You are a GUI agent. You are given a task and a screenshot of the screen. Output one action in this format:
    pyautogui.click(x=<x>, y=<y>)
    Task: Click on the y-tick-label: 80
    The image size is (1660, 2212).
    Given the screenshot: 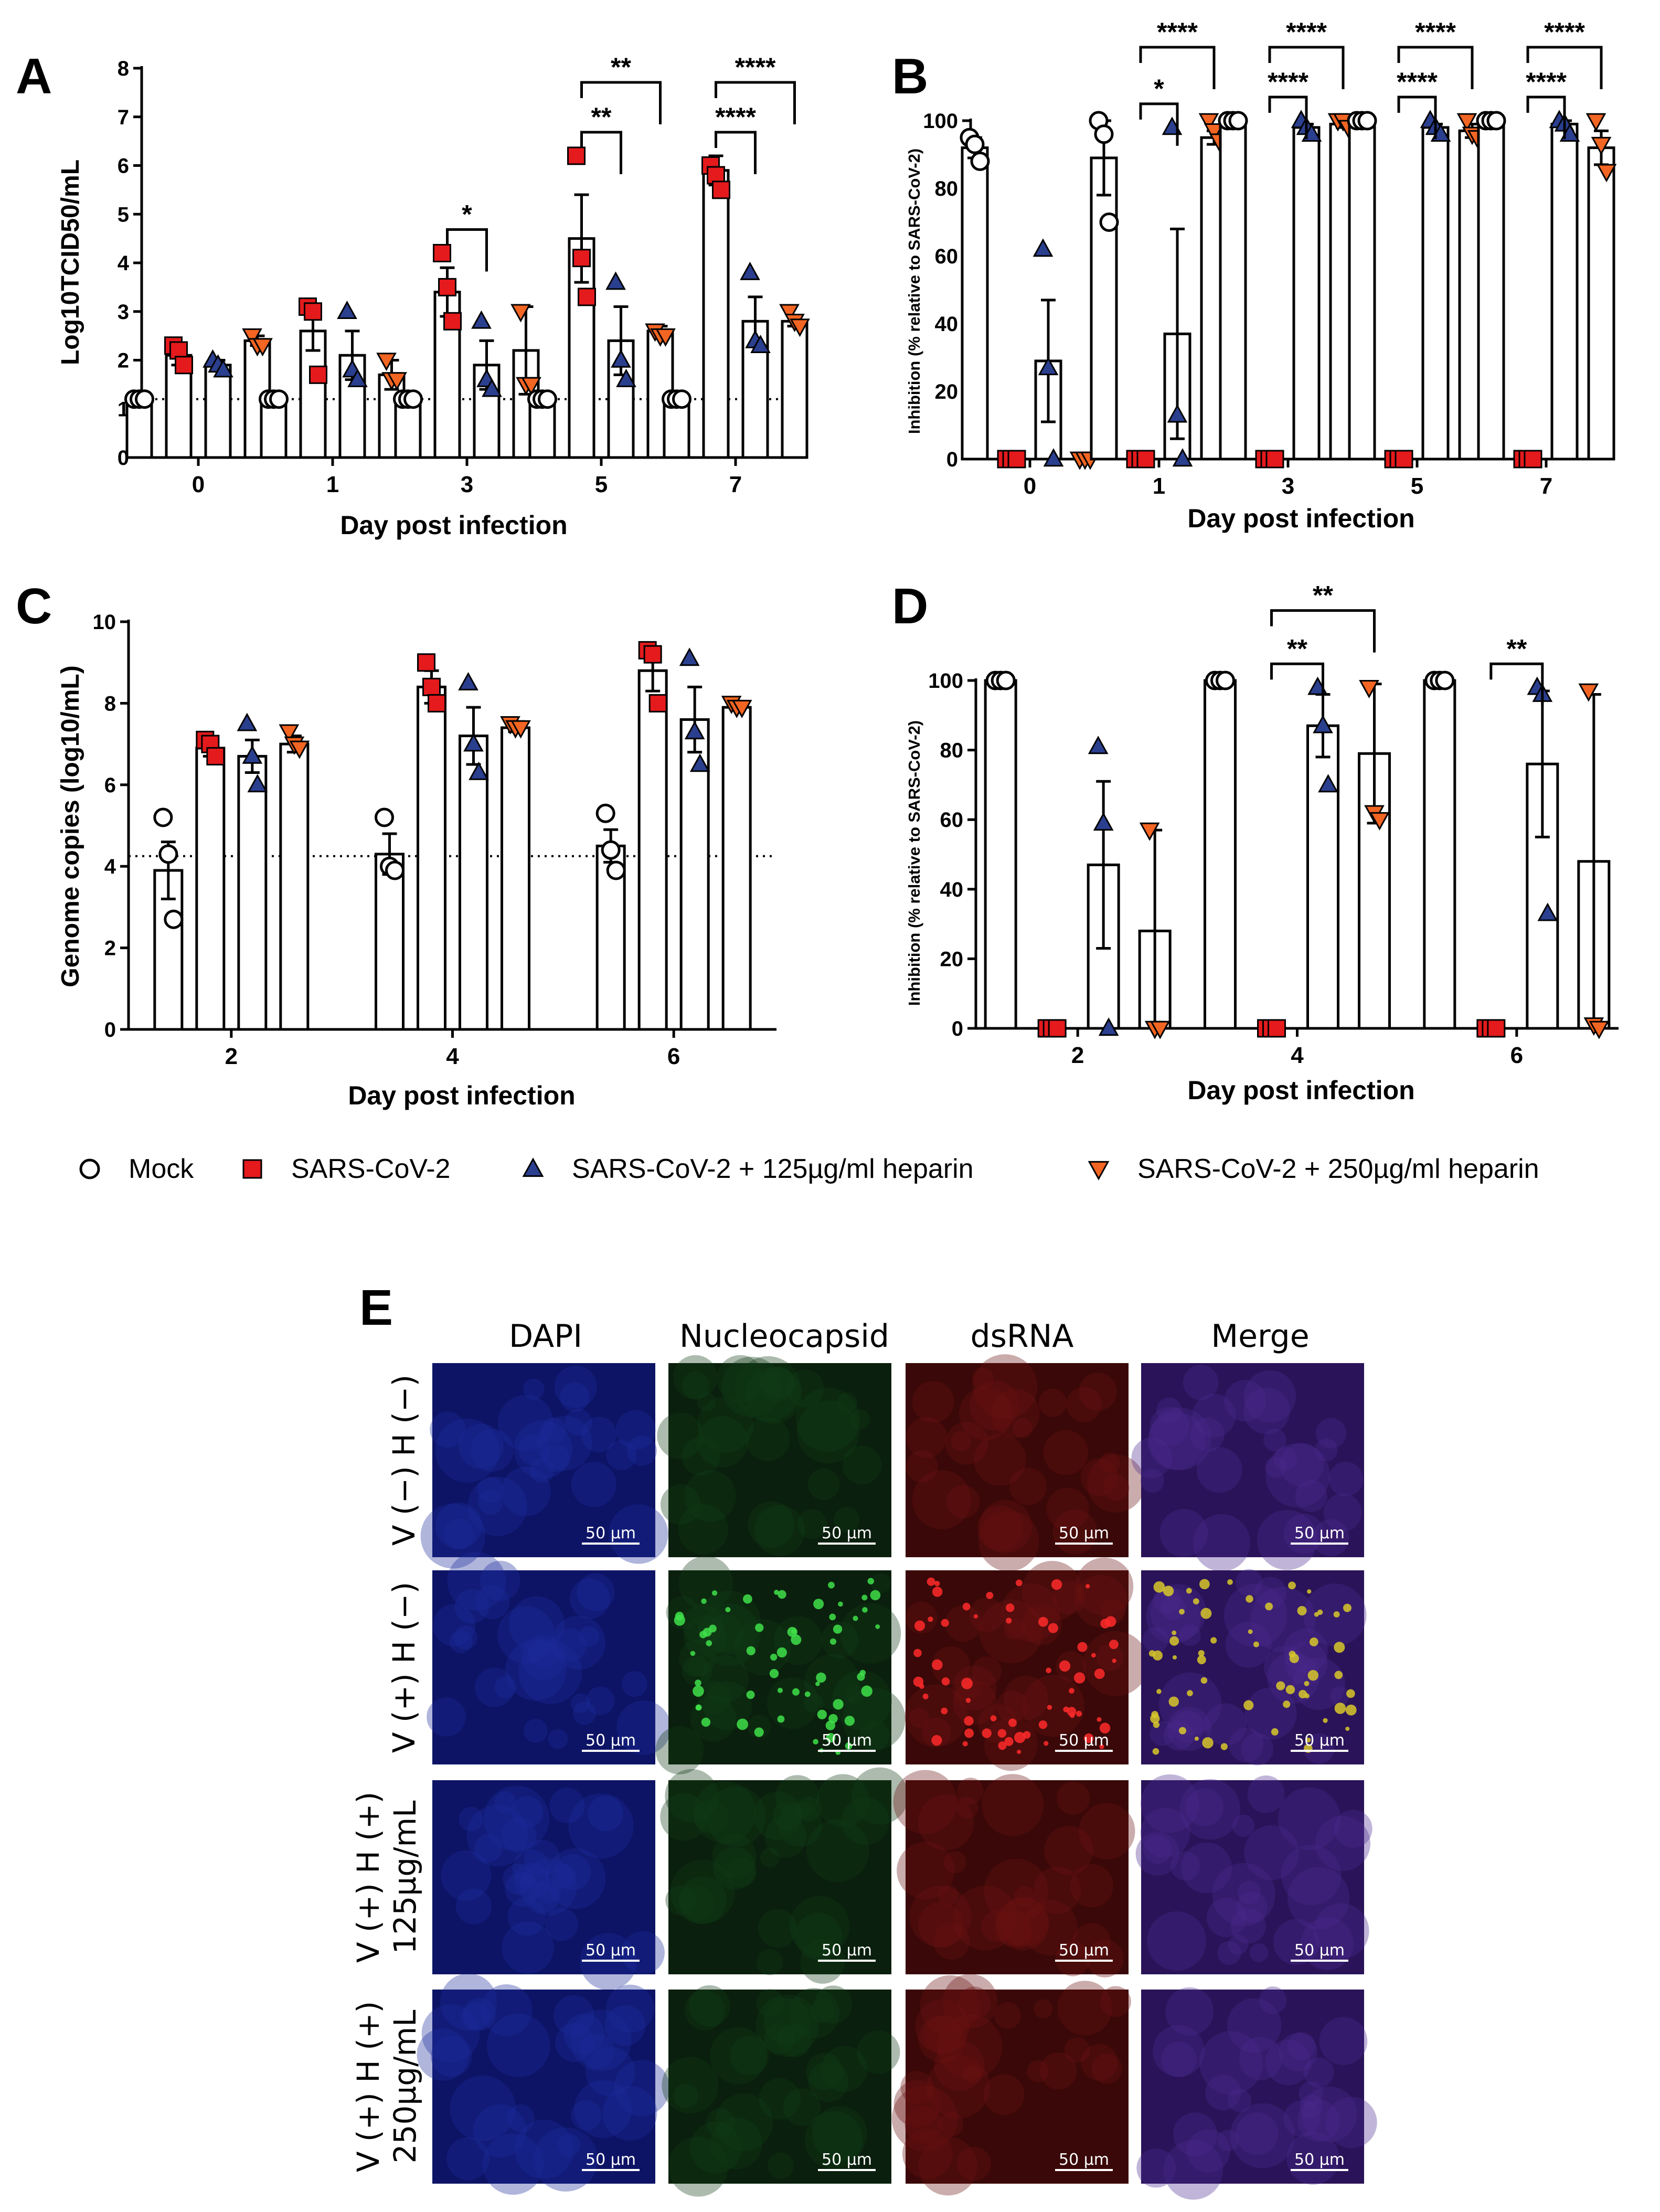 What is the action you would take?
    pyautogui.click(x=947, y=188)
    